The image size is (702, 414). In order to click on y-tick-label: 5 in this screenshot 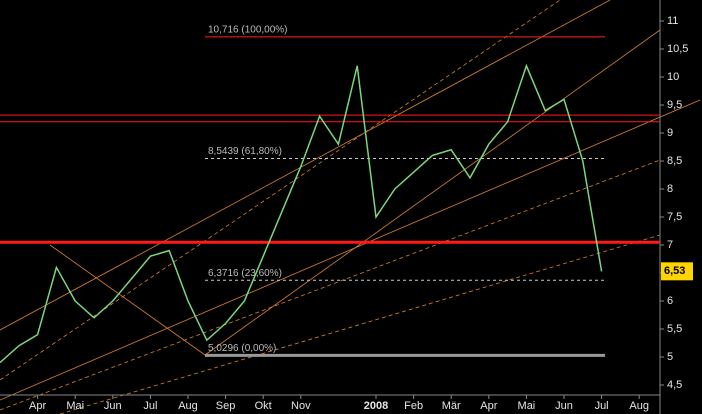, I will do `click(670, 357)`.